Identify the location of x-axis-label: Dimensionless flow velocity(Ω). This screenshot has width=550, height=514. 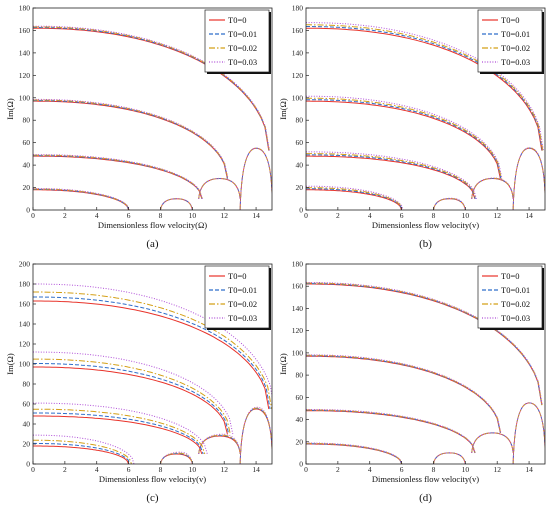
(152, 225).